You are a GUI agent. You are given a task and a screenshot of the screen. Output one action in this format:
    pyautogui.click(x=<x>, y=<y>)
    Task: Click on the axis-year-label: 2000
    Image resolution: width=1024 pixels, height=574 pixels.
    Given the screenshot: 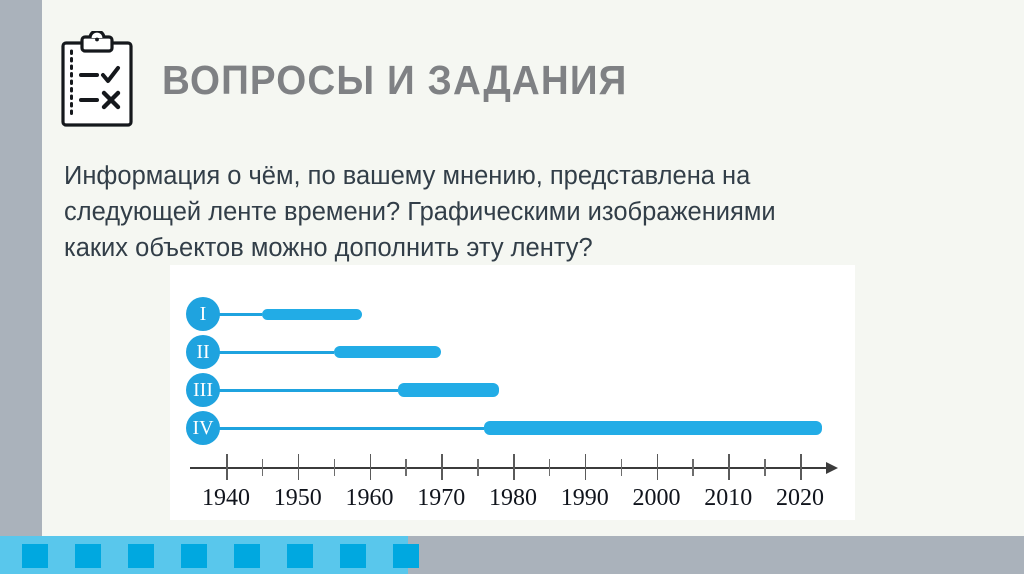 What is the action you would take?
    pyautogui.click(x=656, y=498)
    